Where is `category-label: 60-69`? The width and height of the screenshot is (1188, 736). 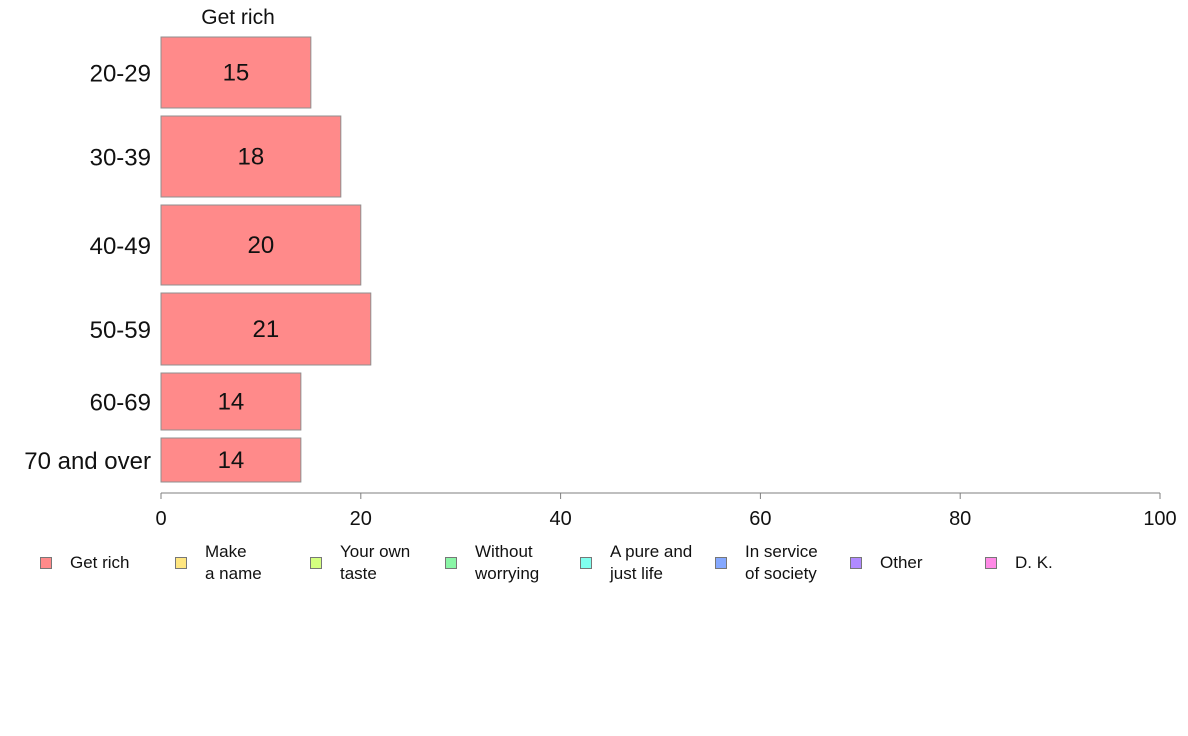 category-label: 60-69 is located at coordinates (120, 403).